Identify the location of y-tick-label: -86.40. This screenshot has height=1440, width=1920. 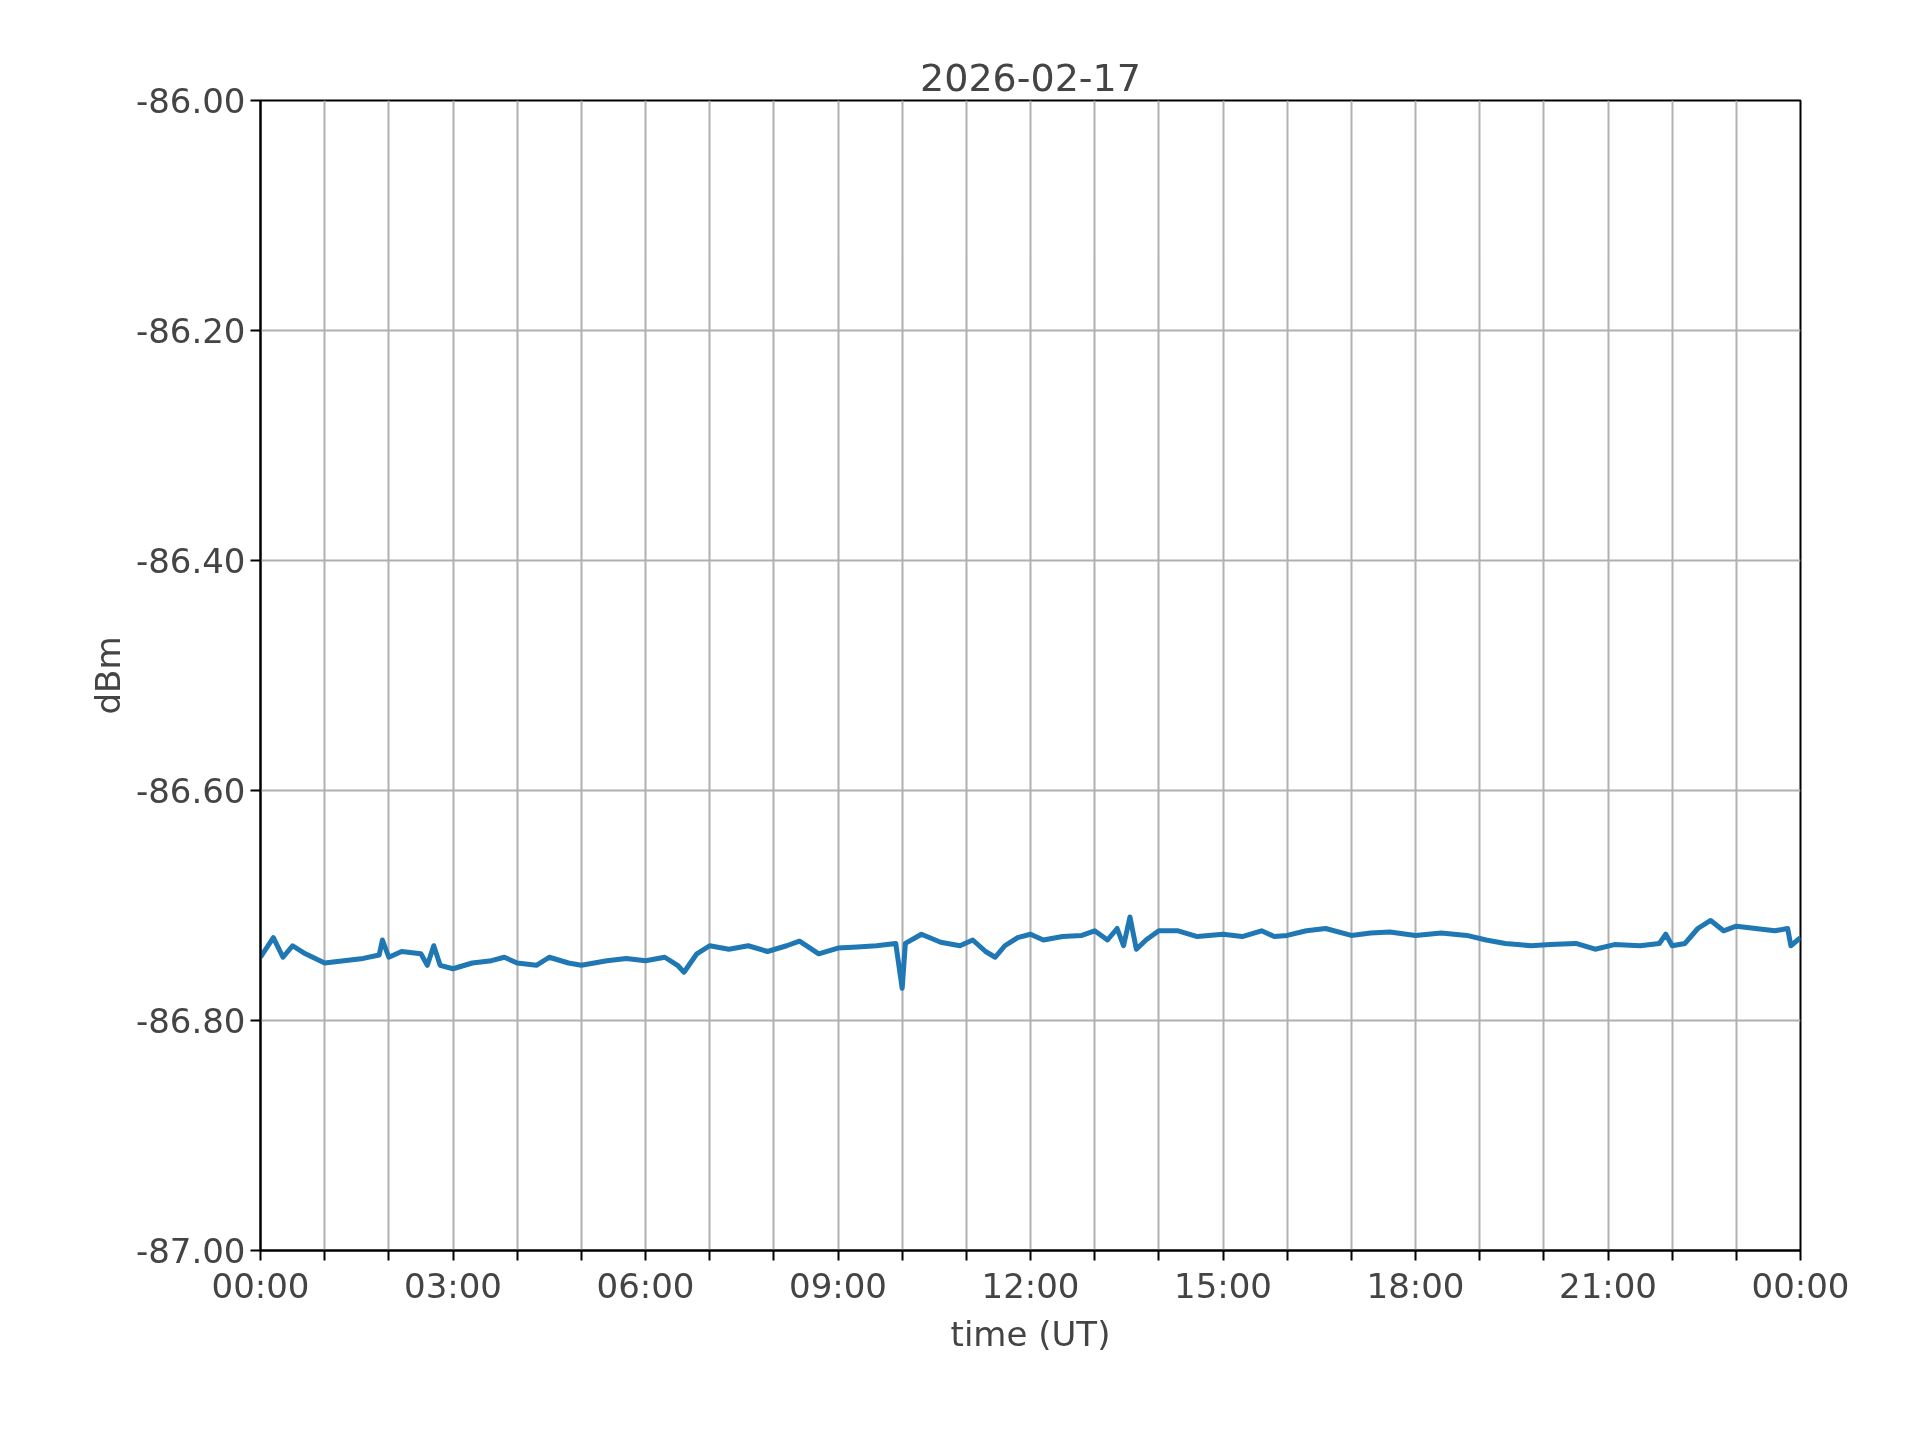
(190, 561).